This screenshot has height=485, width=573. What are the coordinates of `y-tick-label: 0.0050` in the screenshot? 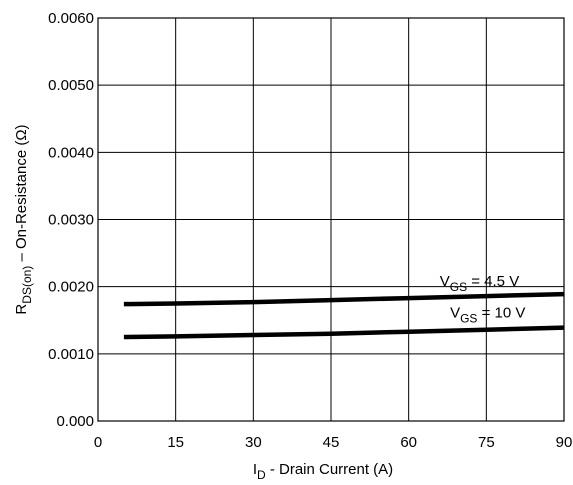 It's located at (71, 85).